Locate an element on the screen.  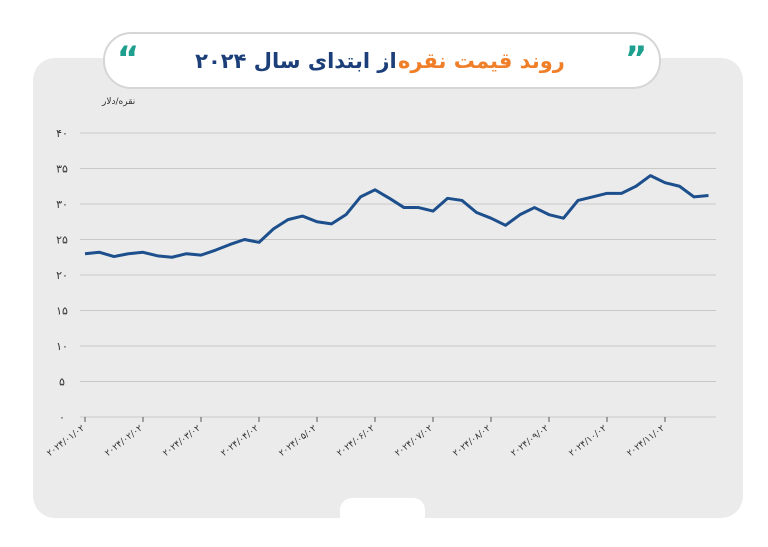
title-pill is located at coordinates (382, 60).